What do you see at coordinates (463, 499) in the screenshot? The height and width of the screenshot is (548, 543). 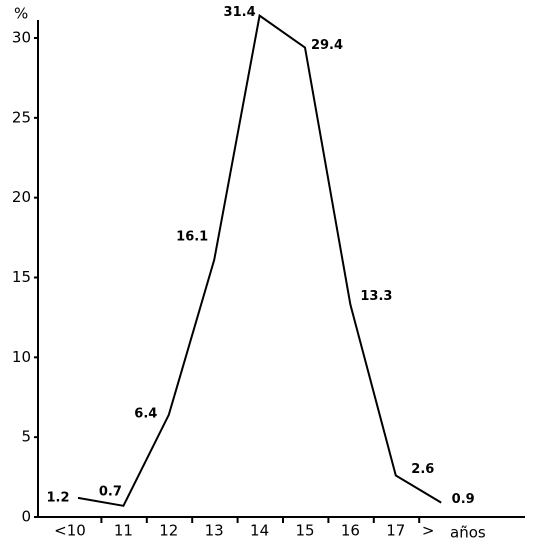 I see `data-label: 0.9` at bounding box center [463, 499].